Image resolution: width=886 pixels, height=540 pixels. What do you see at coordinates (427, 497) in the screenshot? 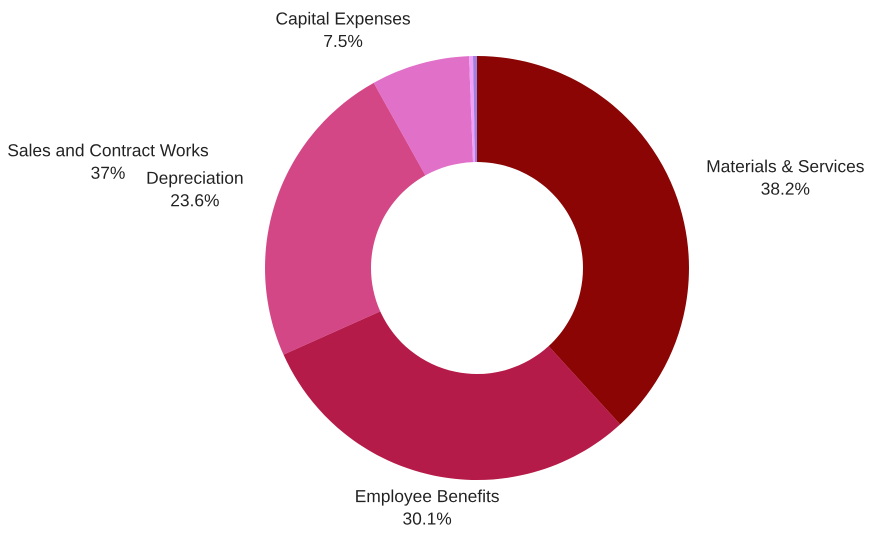
I see `slice-label: Employee Benefits` at bounding box center [427, 497].